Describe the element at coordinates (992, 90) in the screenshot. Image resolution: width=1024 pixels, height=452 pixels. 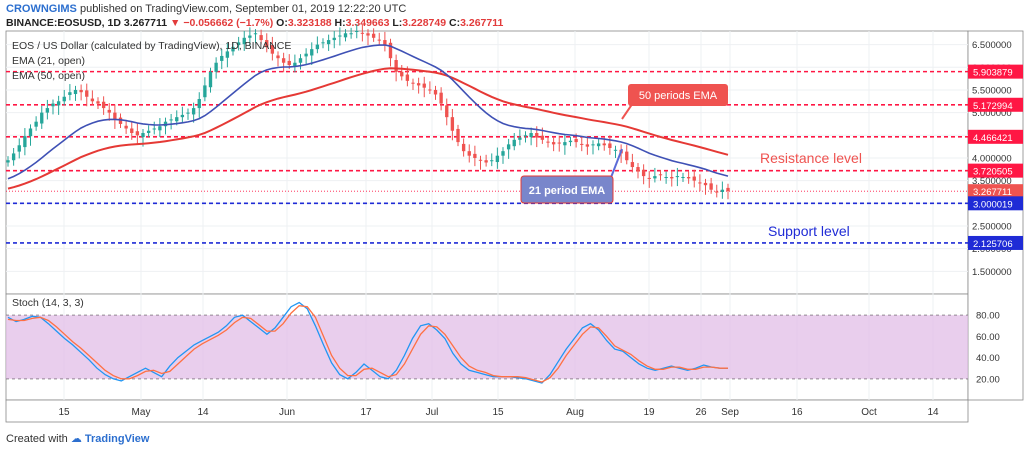
I see `price-tick: 5.500000` at that location.